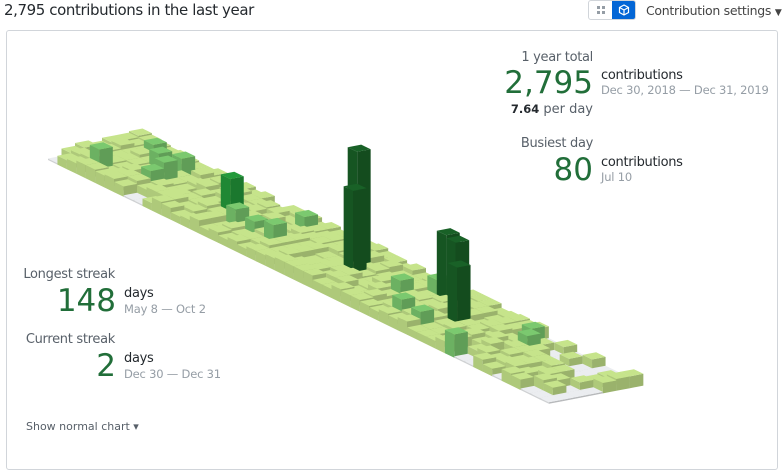 This screenshot has height=470, width=783. I want to click on contribution-settings-dropdown: Contribution settings ▼, so click(714, 10).